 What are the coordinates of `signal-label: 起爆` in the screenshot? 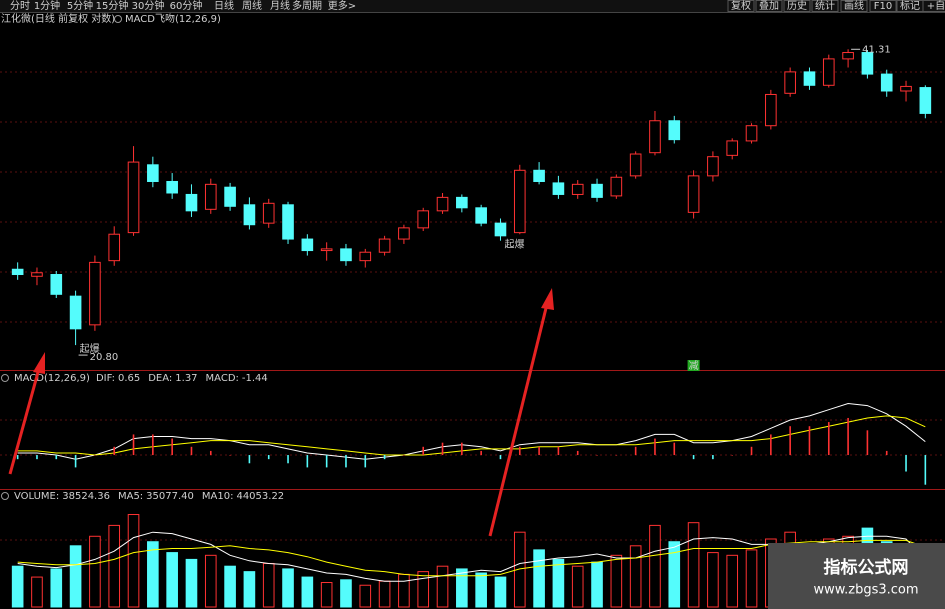 It's located at (514, 245).